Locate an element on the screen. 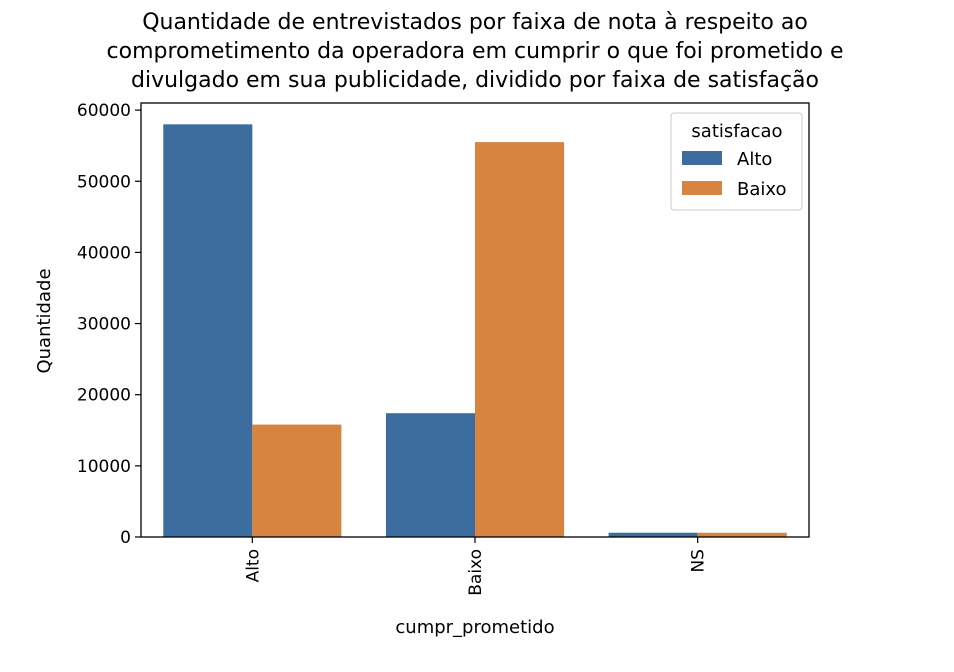 Image resolution: width=954 pixels, height=672 pixels. bar-alto-alto is located at coordinates (208, 330).